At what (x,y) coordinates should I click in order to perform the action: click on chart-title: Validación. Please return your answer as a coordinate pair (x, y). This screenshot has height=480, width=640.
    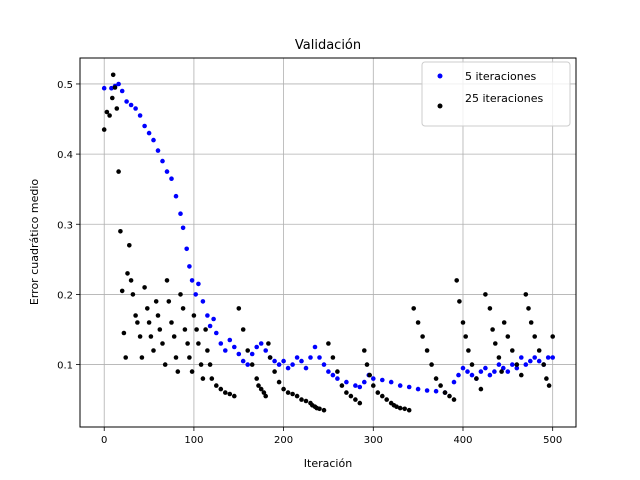
    Looking at the image, I should click on (328, 45).